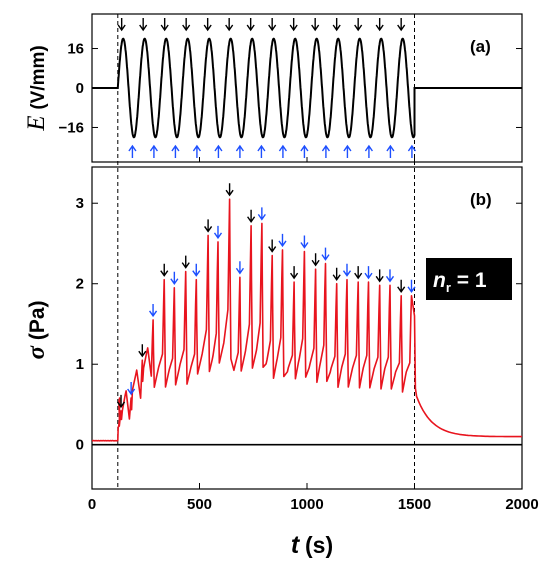 The width and height of the screenshot is (550, 568). I want to click on annotation-sub: r, so click(448, 287).